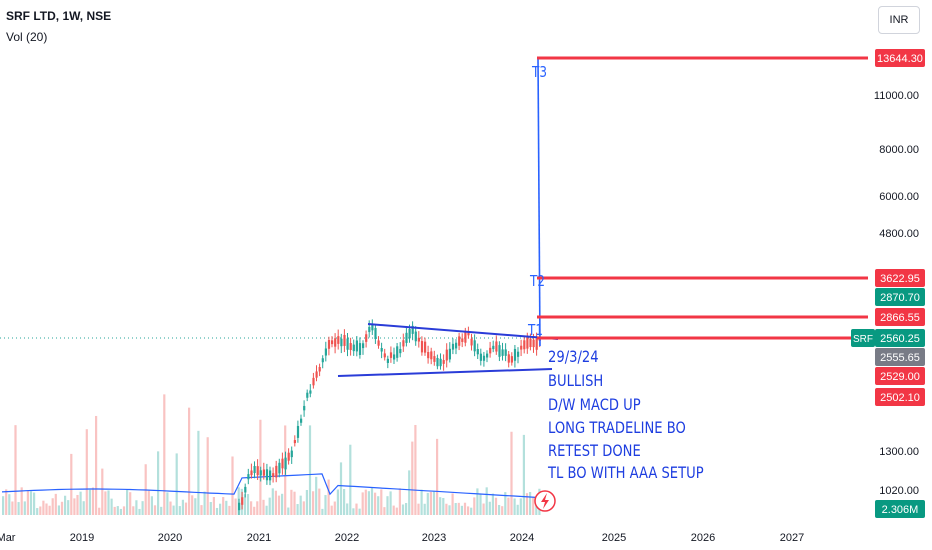 The width and height of the screenshot is (932, 550). I want to click on price-tag-label: 3622.95, so click(900, 279).